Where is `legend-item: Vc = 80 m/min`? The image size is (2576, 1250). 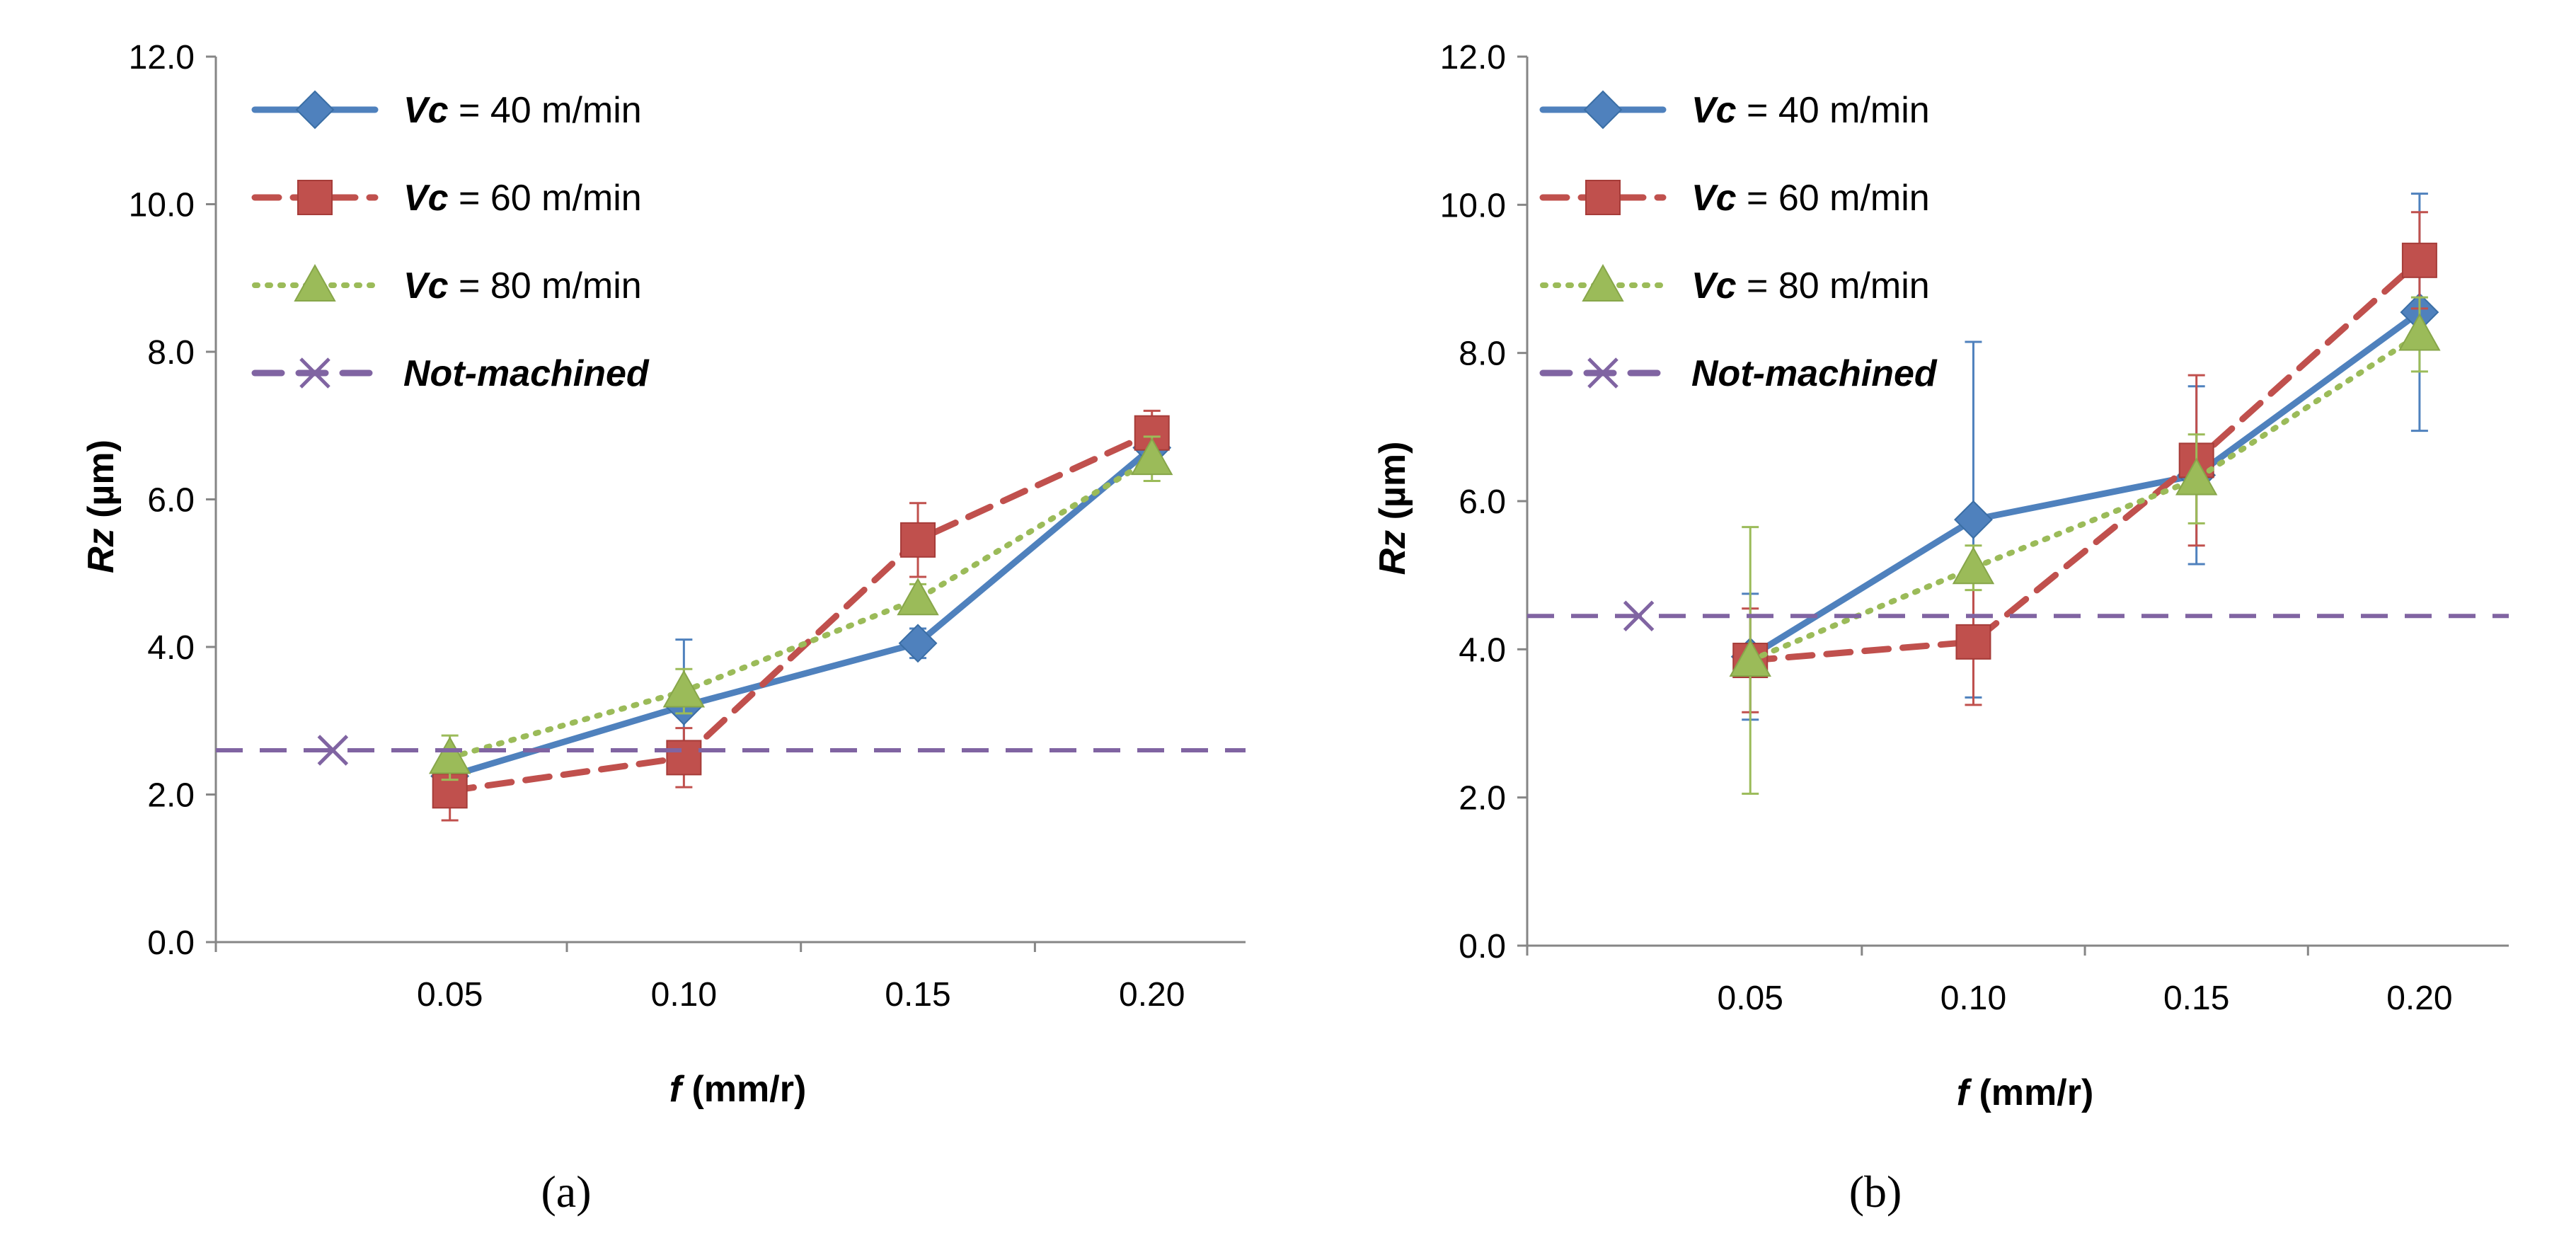
legend-item: Vc = 80 m/min is located at coordinates (447, 284).